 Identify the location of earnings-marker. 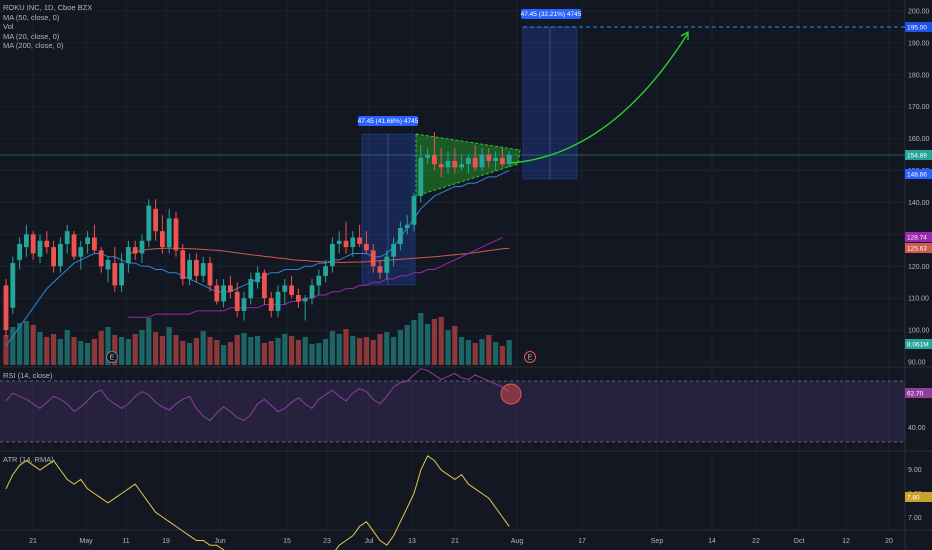
(530, 357).